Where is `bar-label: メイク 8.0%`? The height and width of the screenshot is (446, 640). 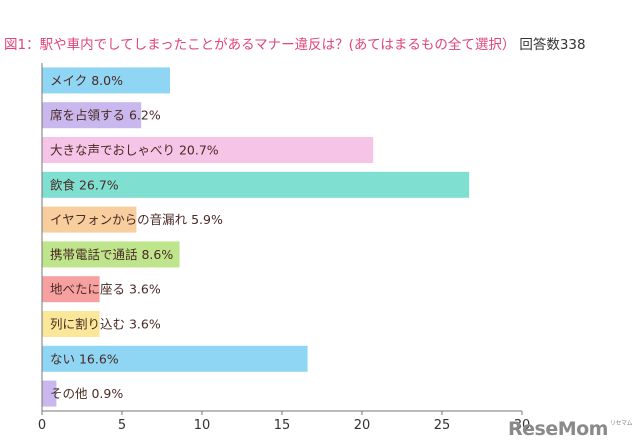 bar-label: メイク 8.0% is located at coordinates (86, 80).